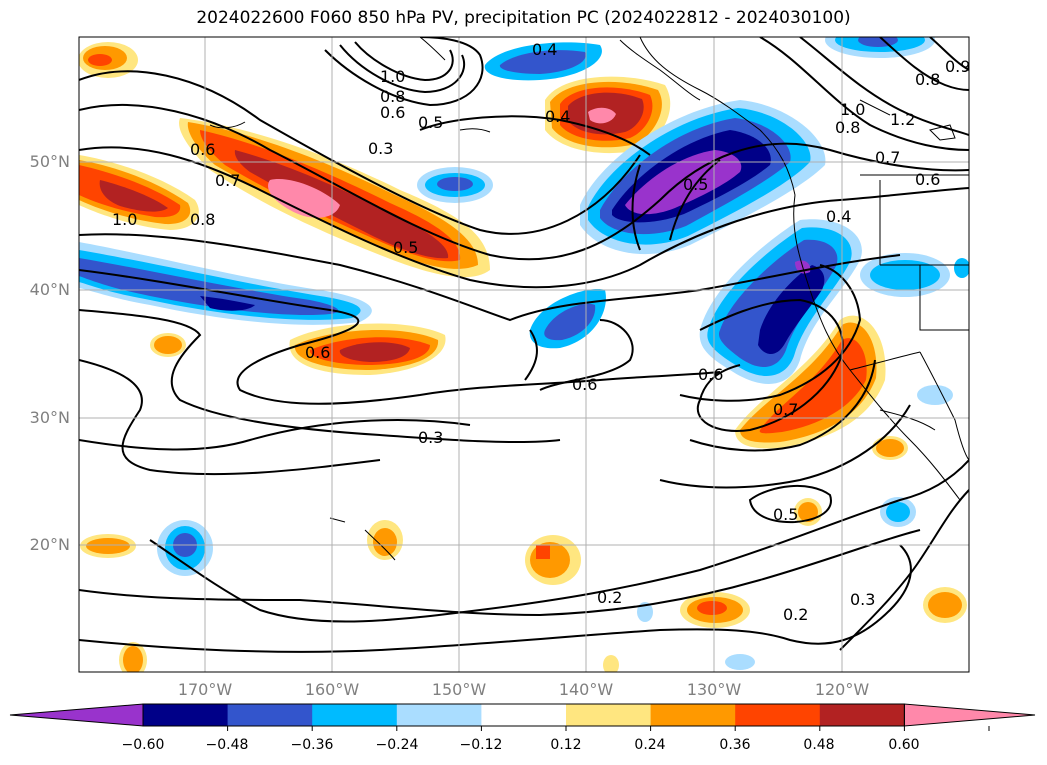 This screenshot has height=765, width=1047. What do you see at coordinates (819, 745) in the screenshot?
I see `colorbar-tick: 0.48` at bounding box center [819, 745].